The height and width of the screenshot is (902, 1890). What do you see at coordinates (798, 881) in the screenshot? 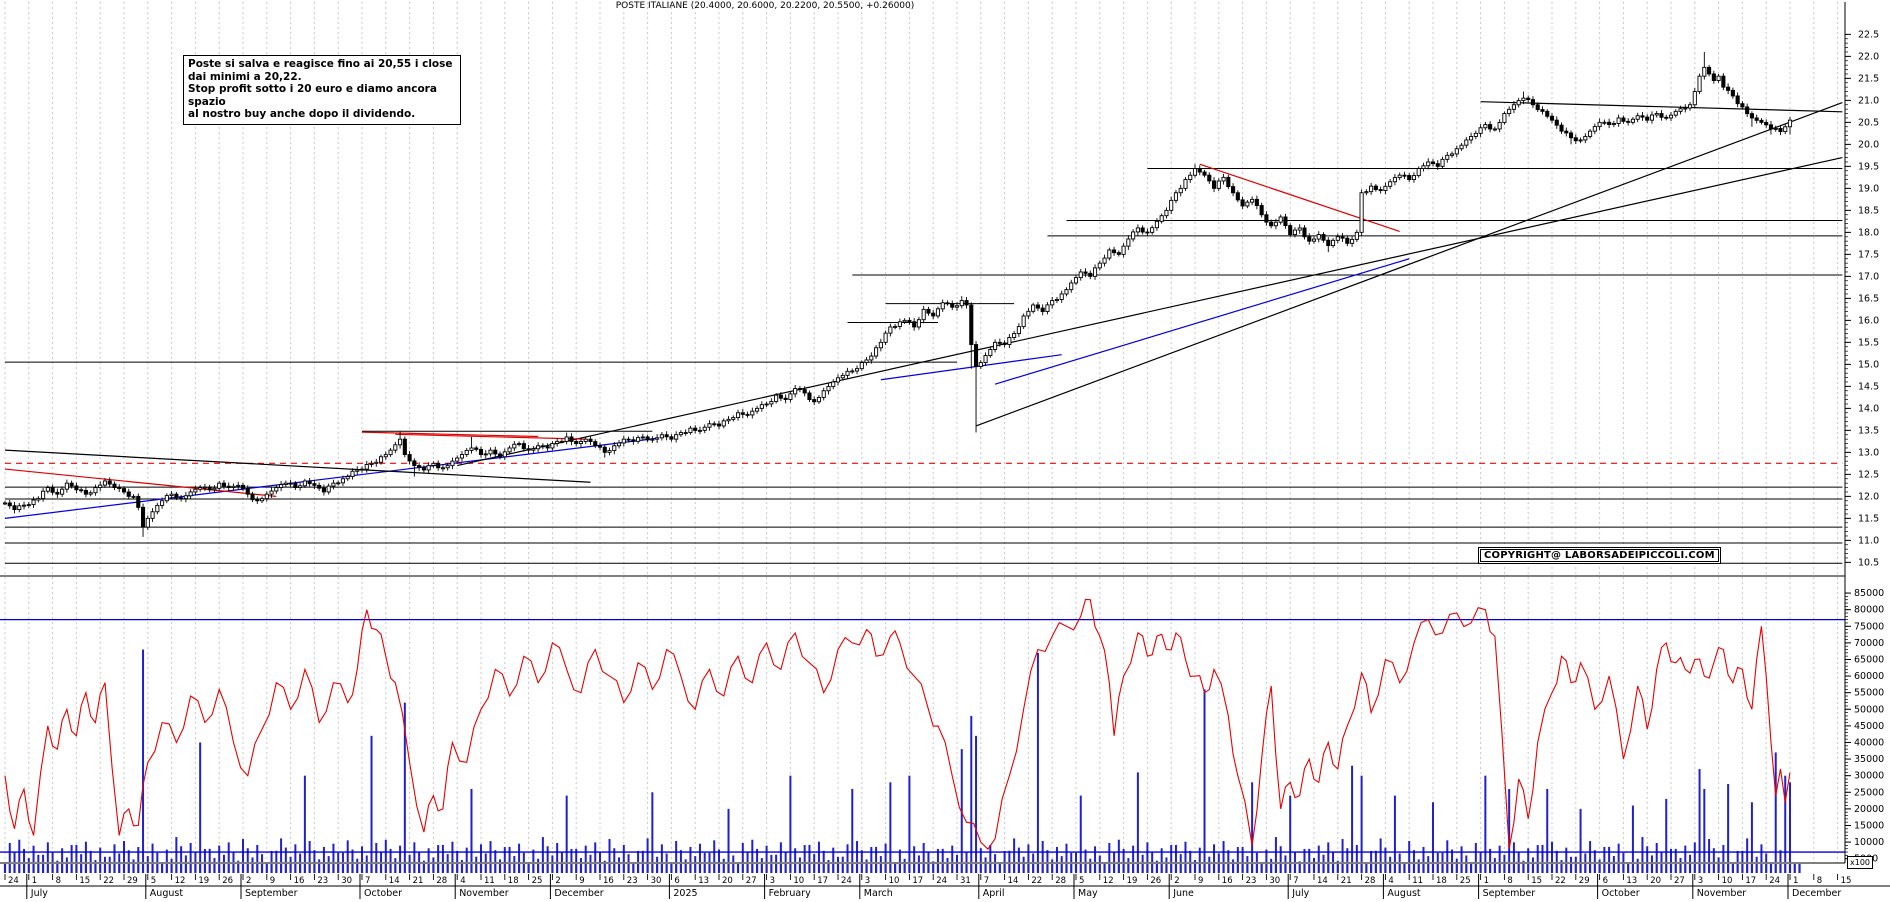
I see `week-label: 10` at bounding box center [798, 881].